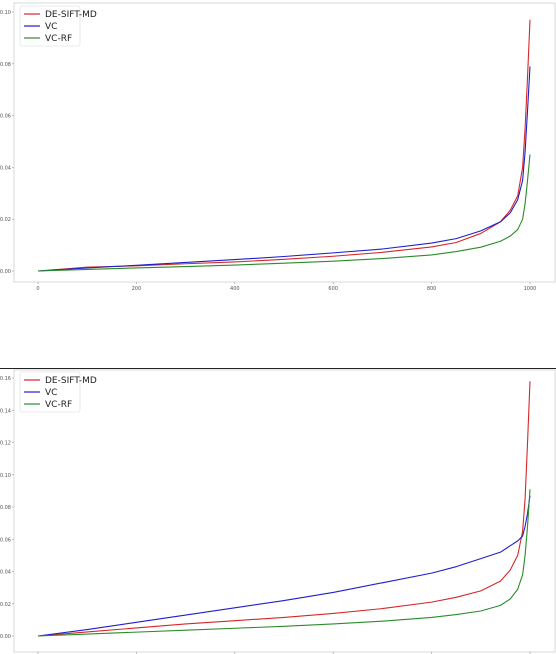 This screenshot has height=654, width=556. Describe the element at coordinates (432, 289) in the screenshot. I see `x-tick-label: 800` at that location.